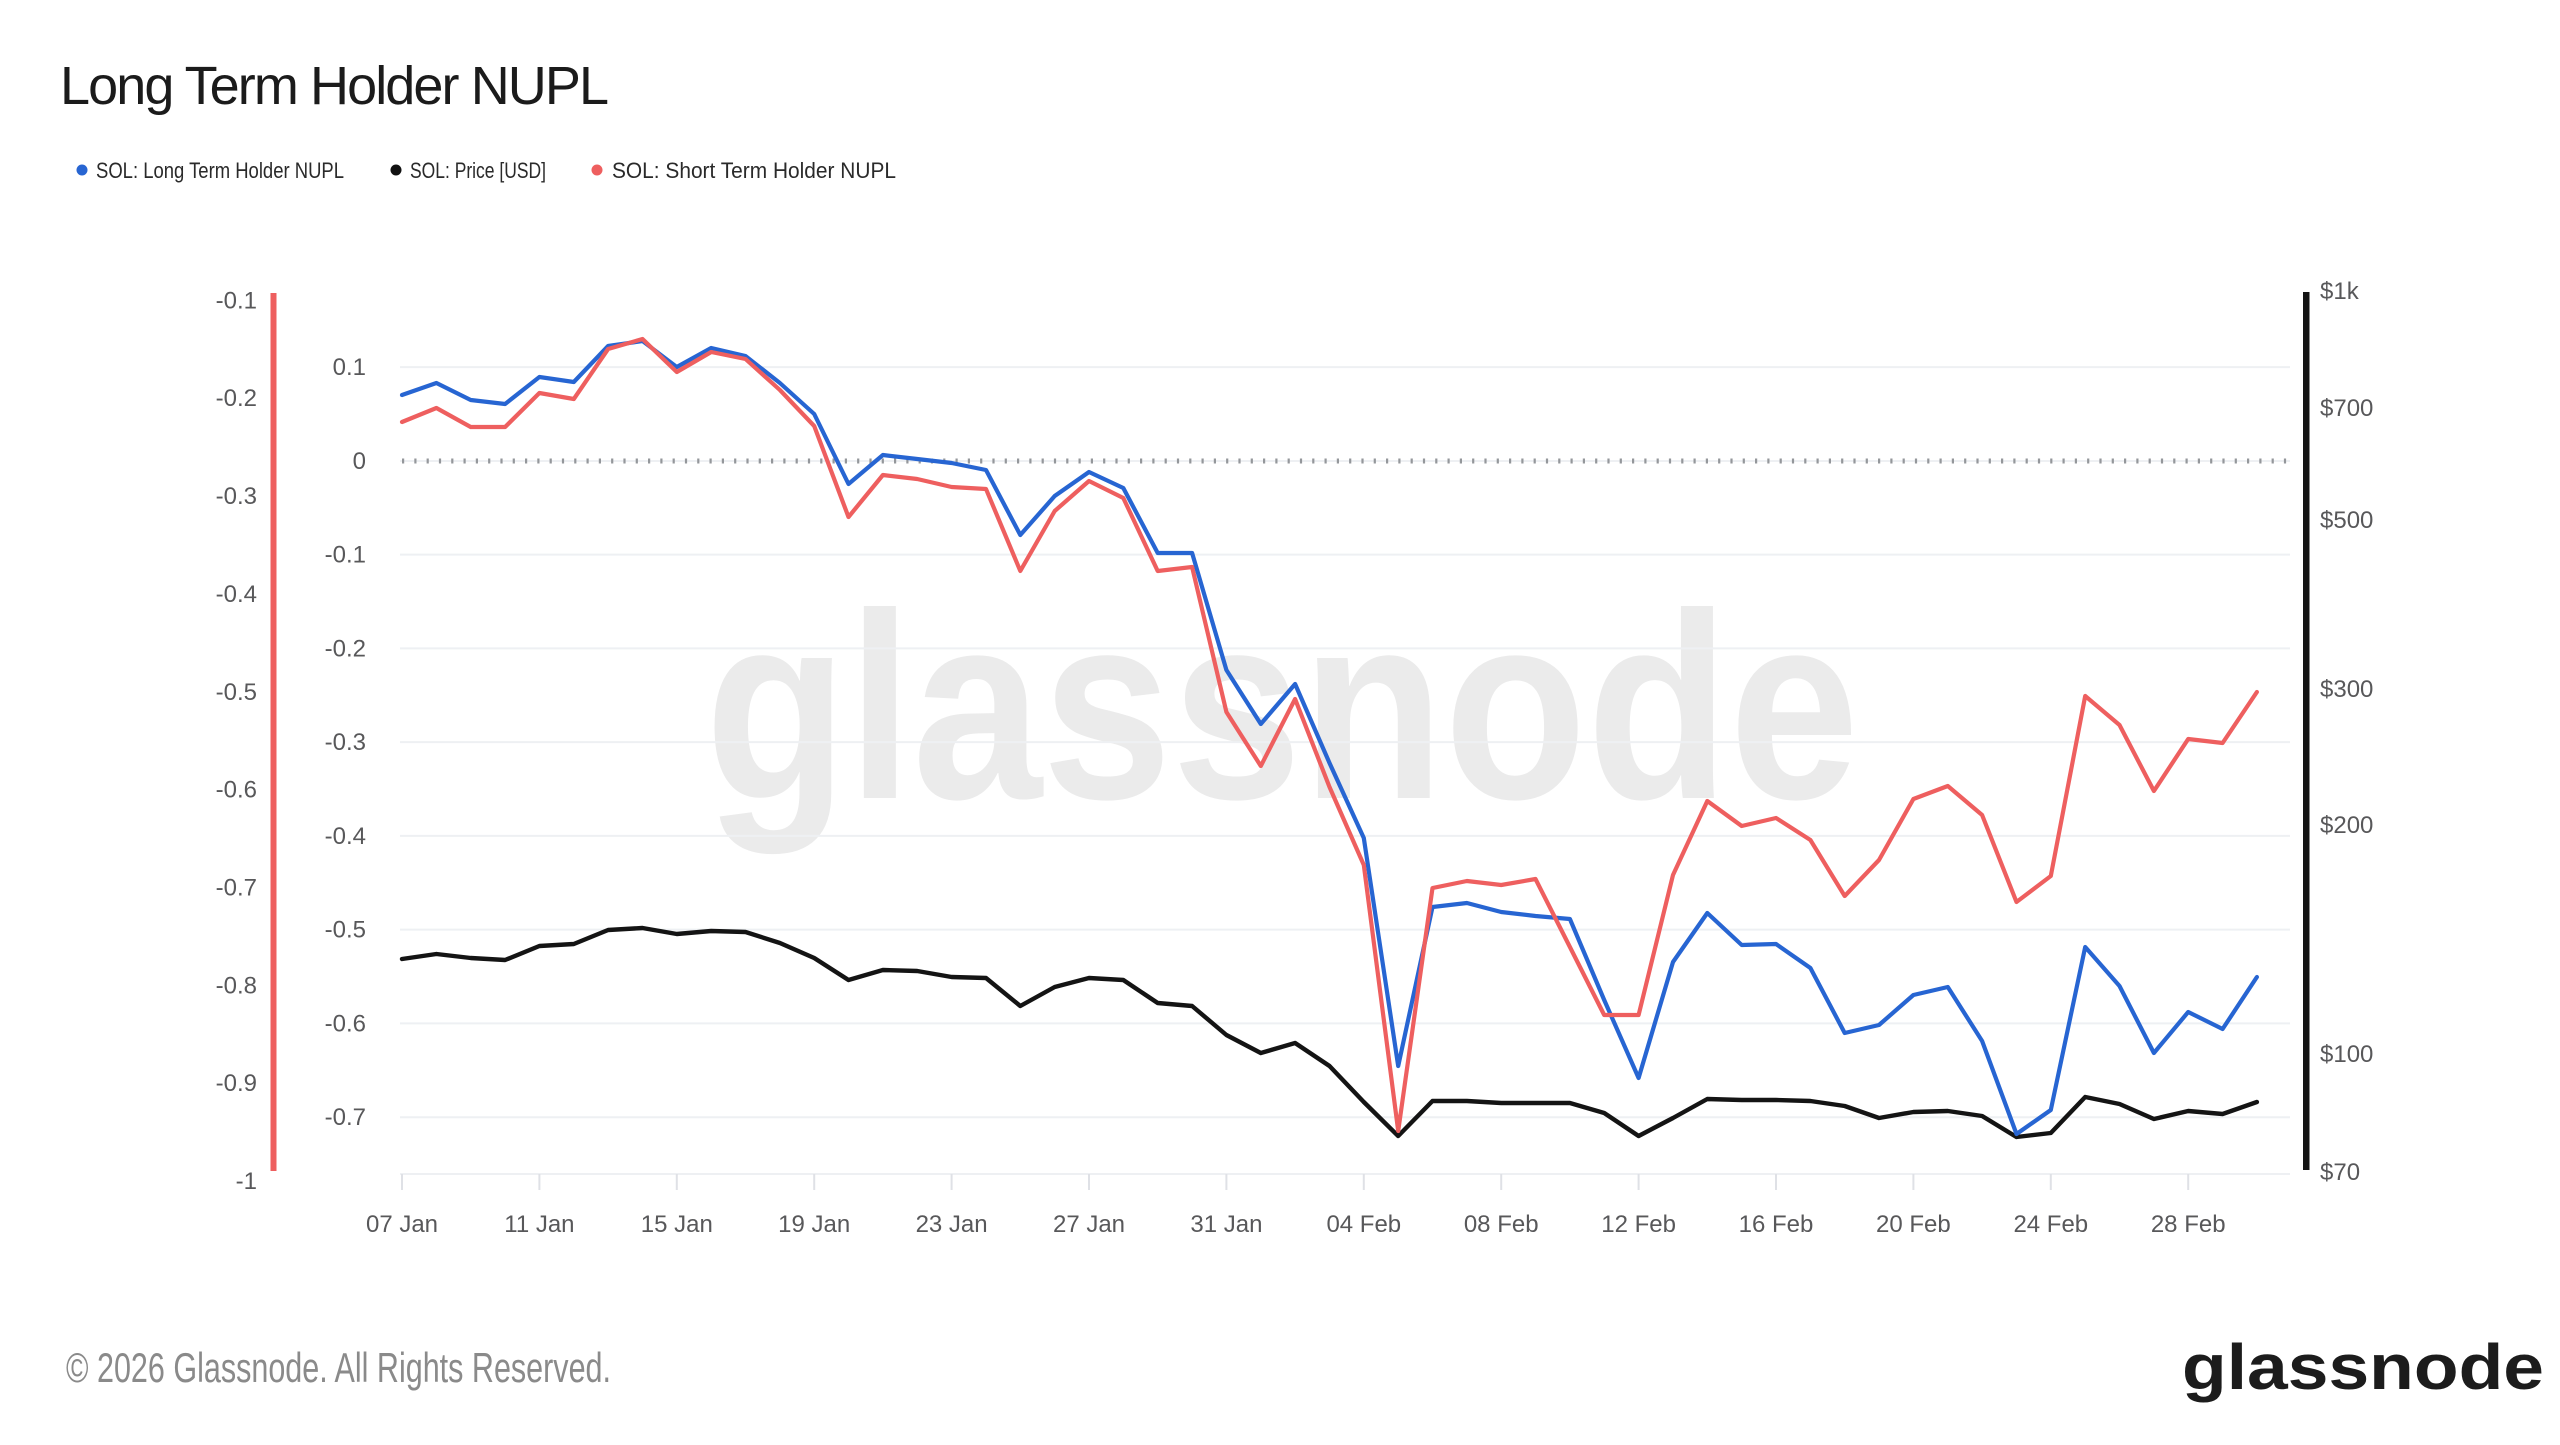 The height and width of the screenshot is (1445, 2560). I want to click on svg-text: 16 Feb, so click(1776, 1224).